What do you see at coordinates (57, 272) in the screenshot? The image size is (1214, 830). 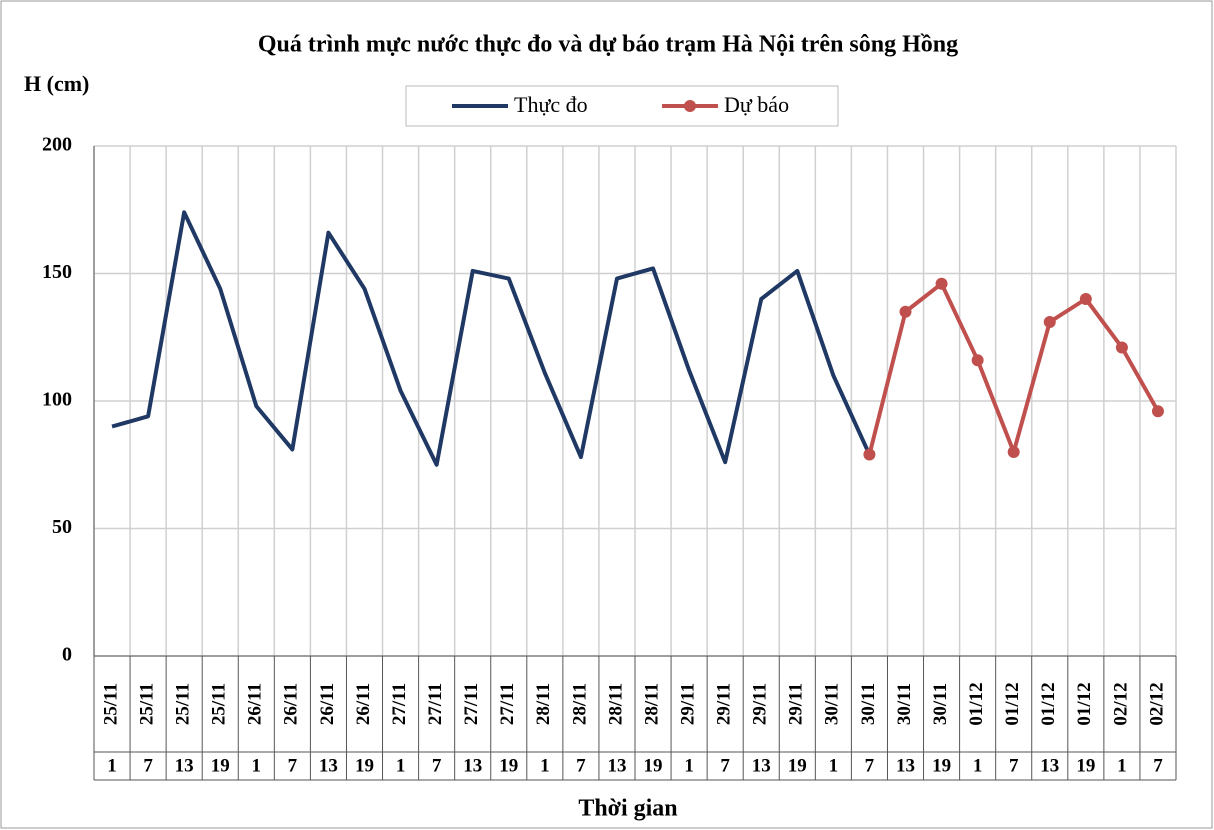 I see `y-tick-label: 150` at bounding box center [57, 272].